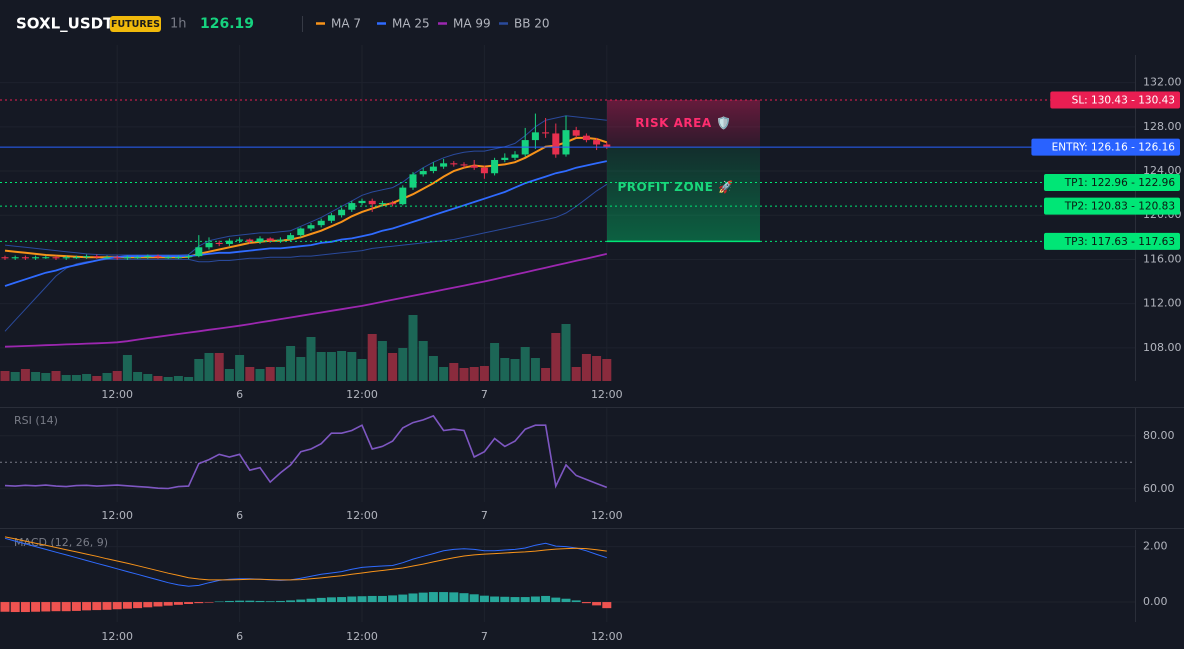 The height and width of the screenshot is (649, 1184). I want to click on interval: 1h, so click(178, 24).